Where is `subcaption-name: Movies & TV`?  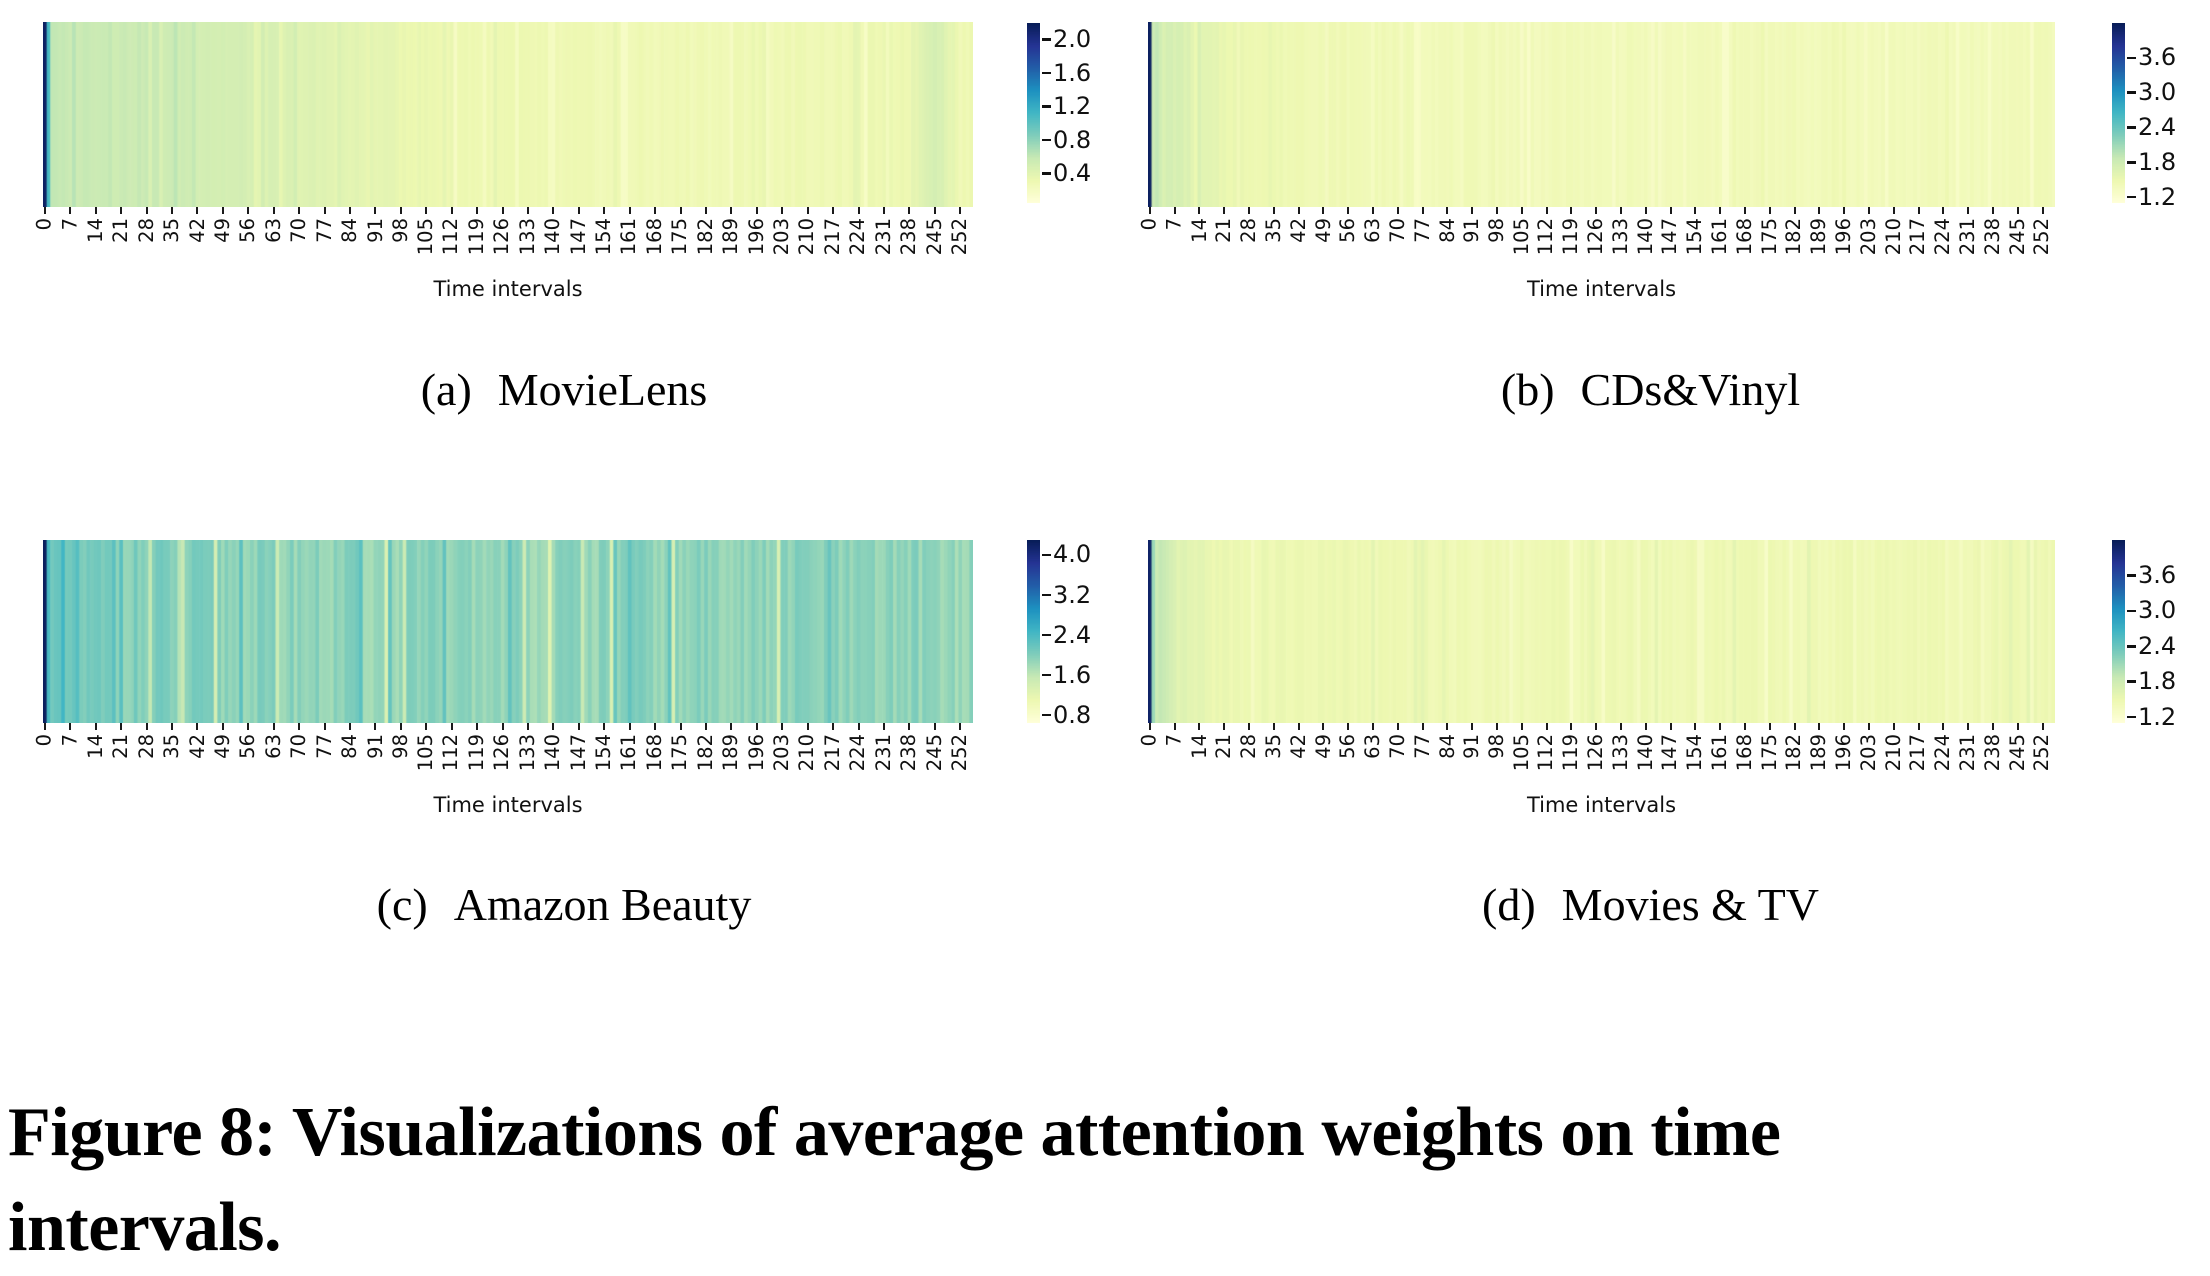 subcaption-name: Movies & TV is located at coordinates (1690, 904).